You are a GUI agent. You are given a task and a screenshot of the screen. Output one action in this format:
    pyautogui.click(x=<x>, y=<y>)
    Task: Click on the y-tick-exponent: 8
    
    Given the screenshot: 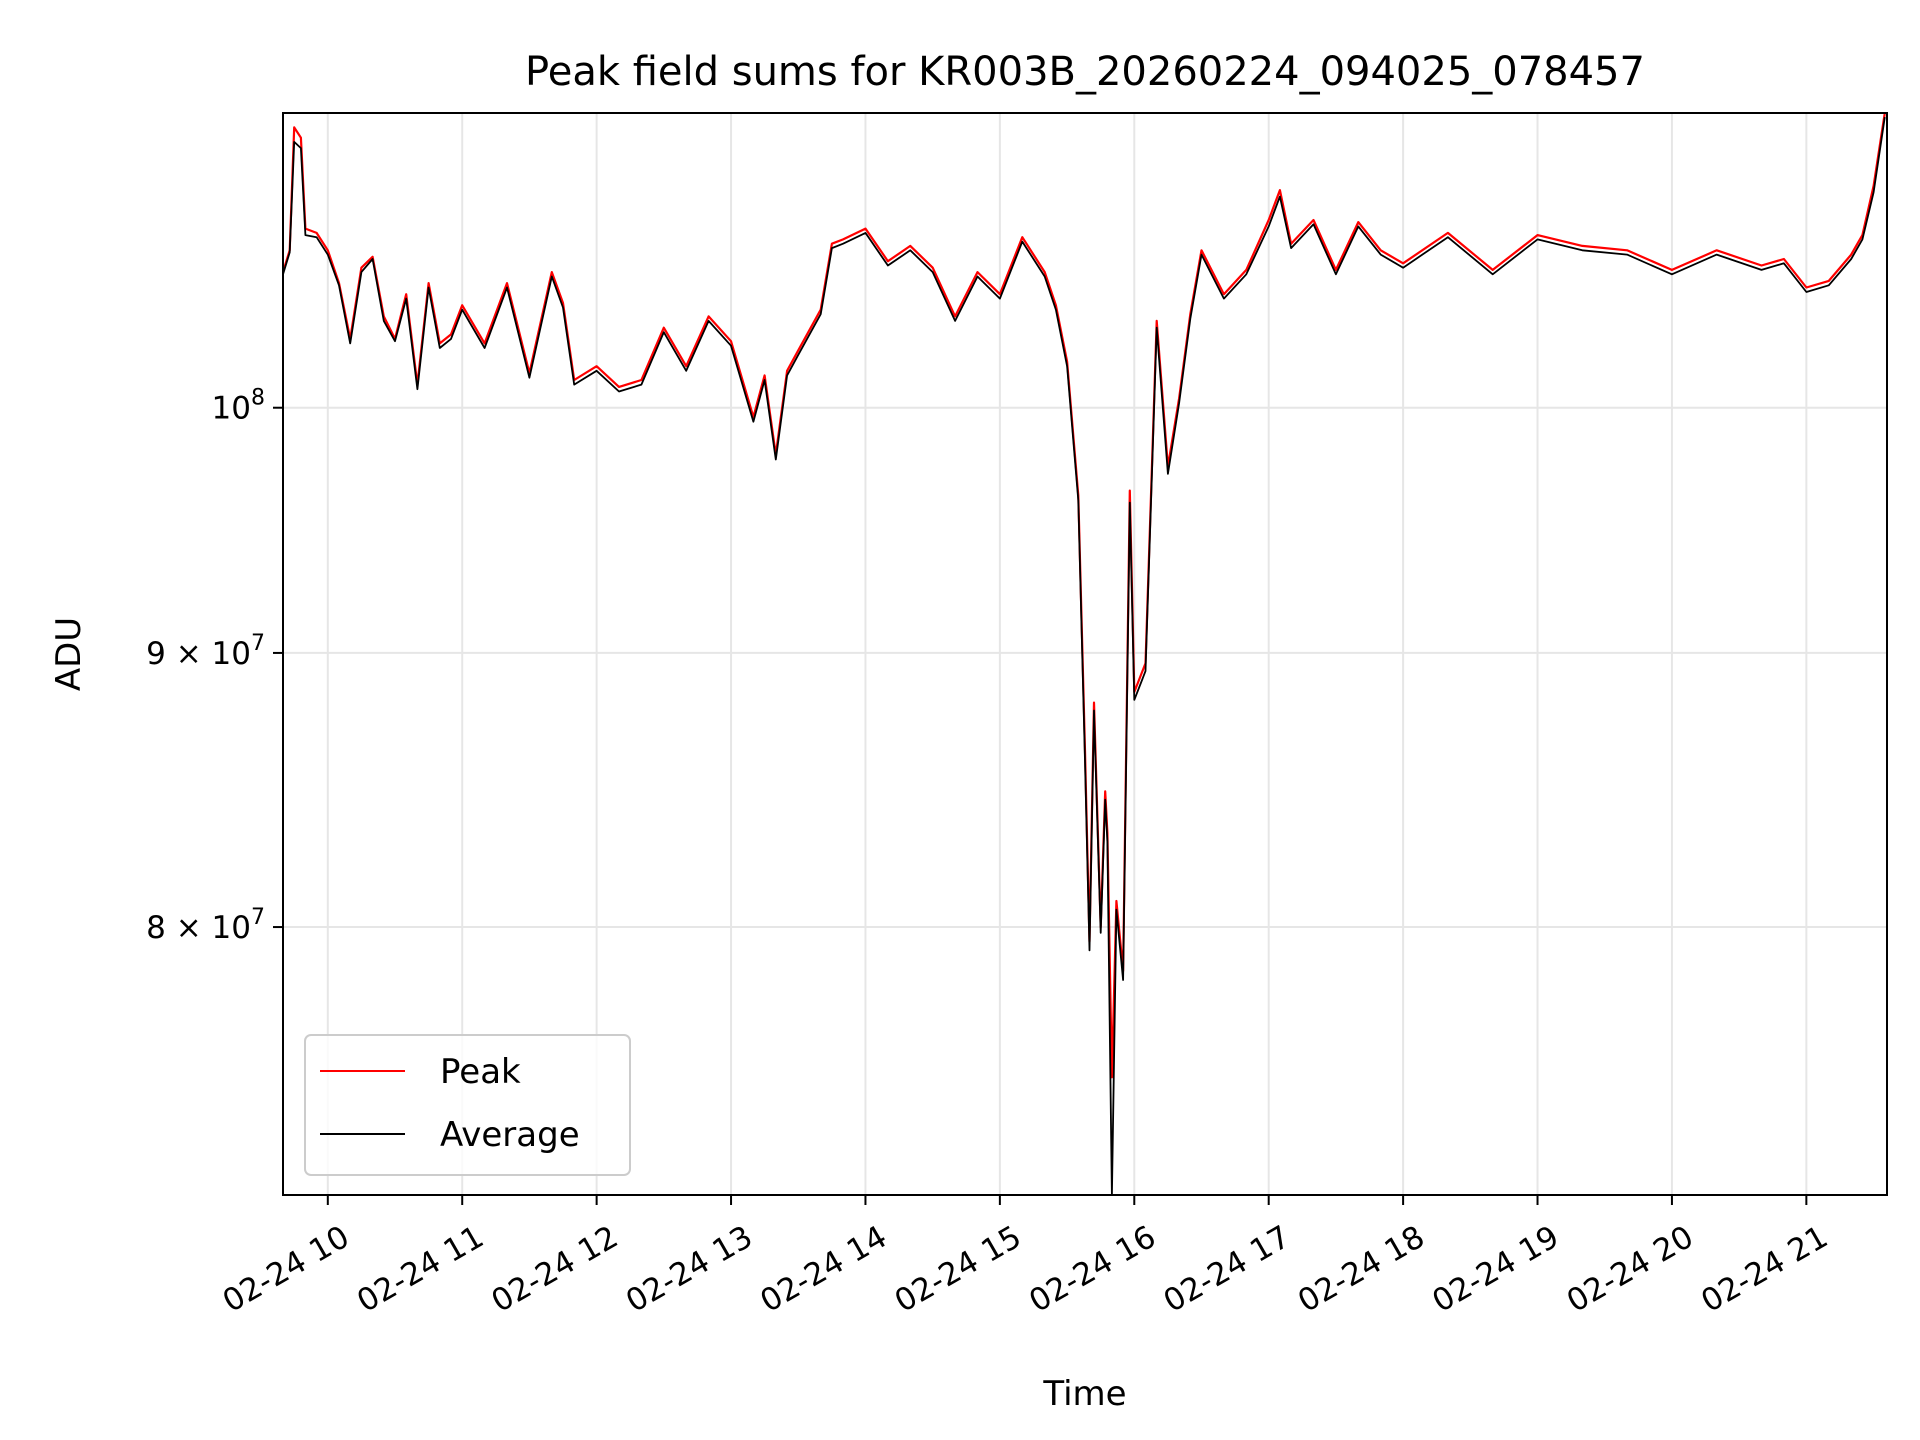 What is the action you would take?
    pyautogui.click(x=258, y=398)
    